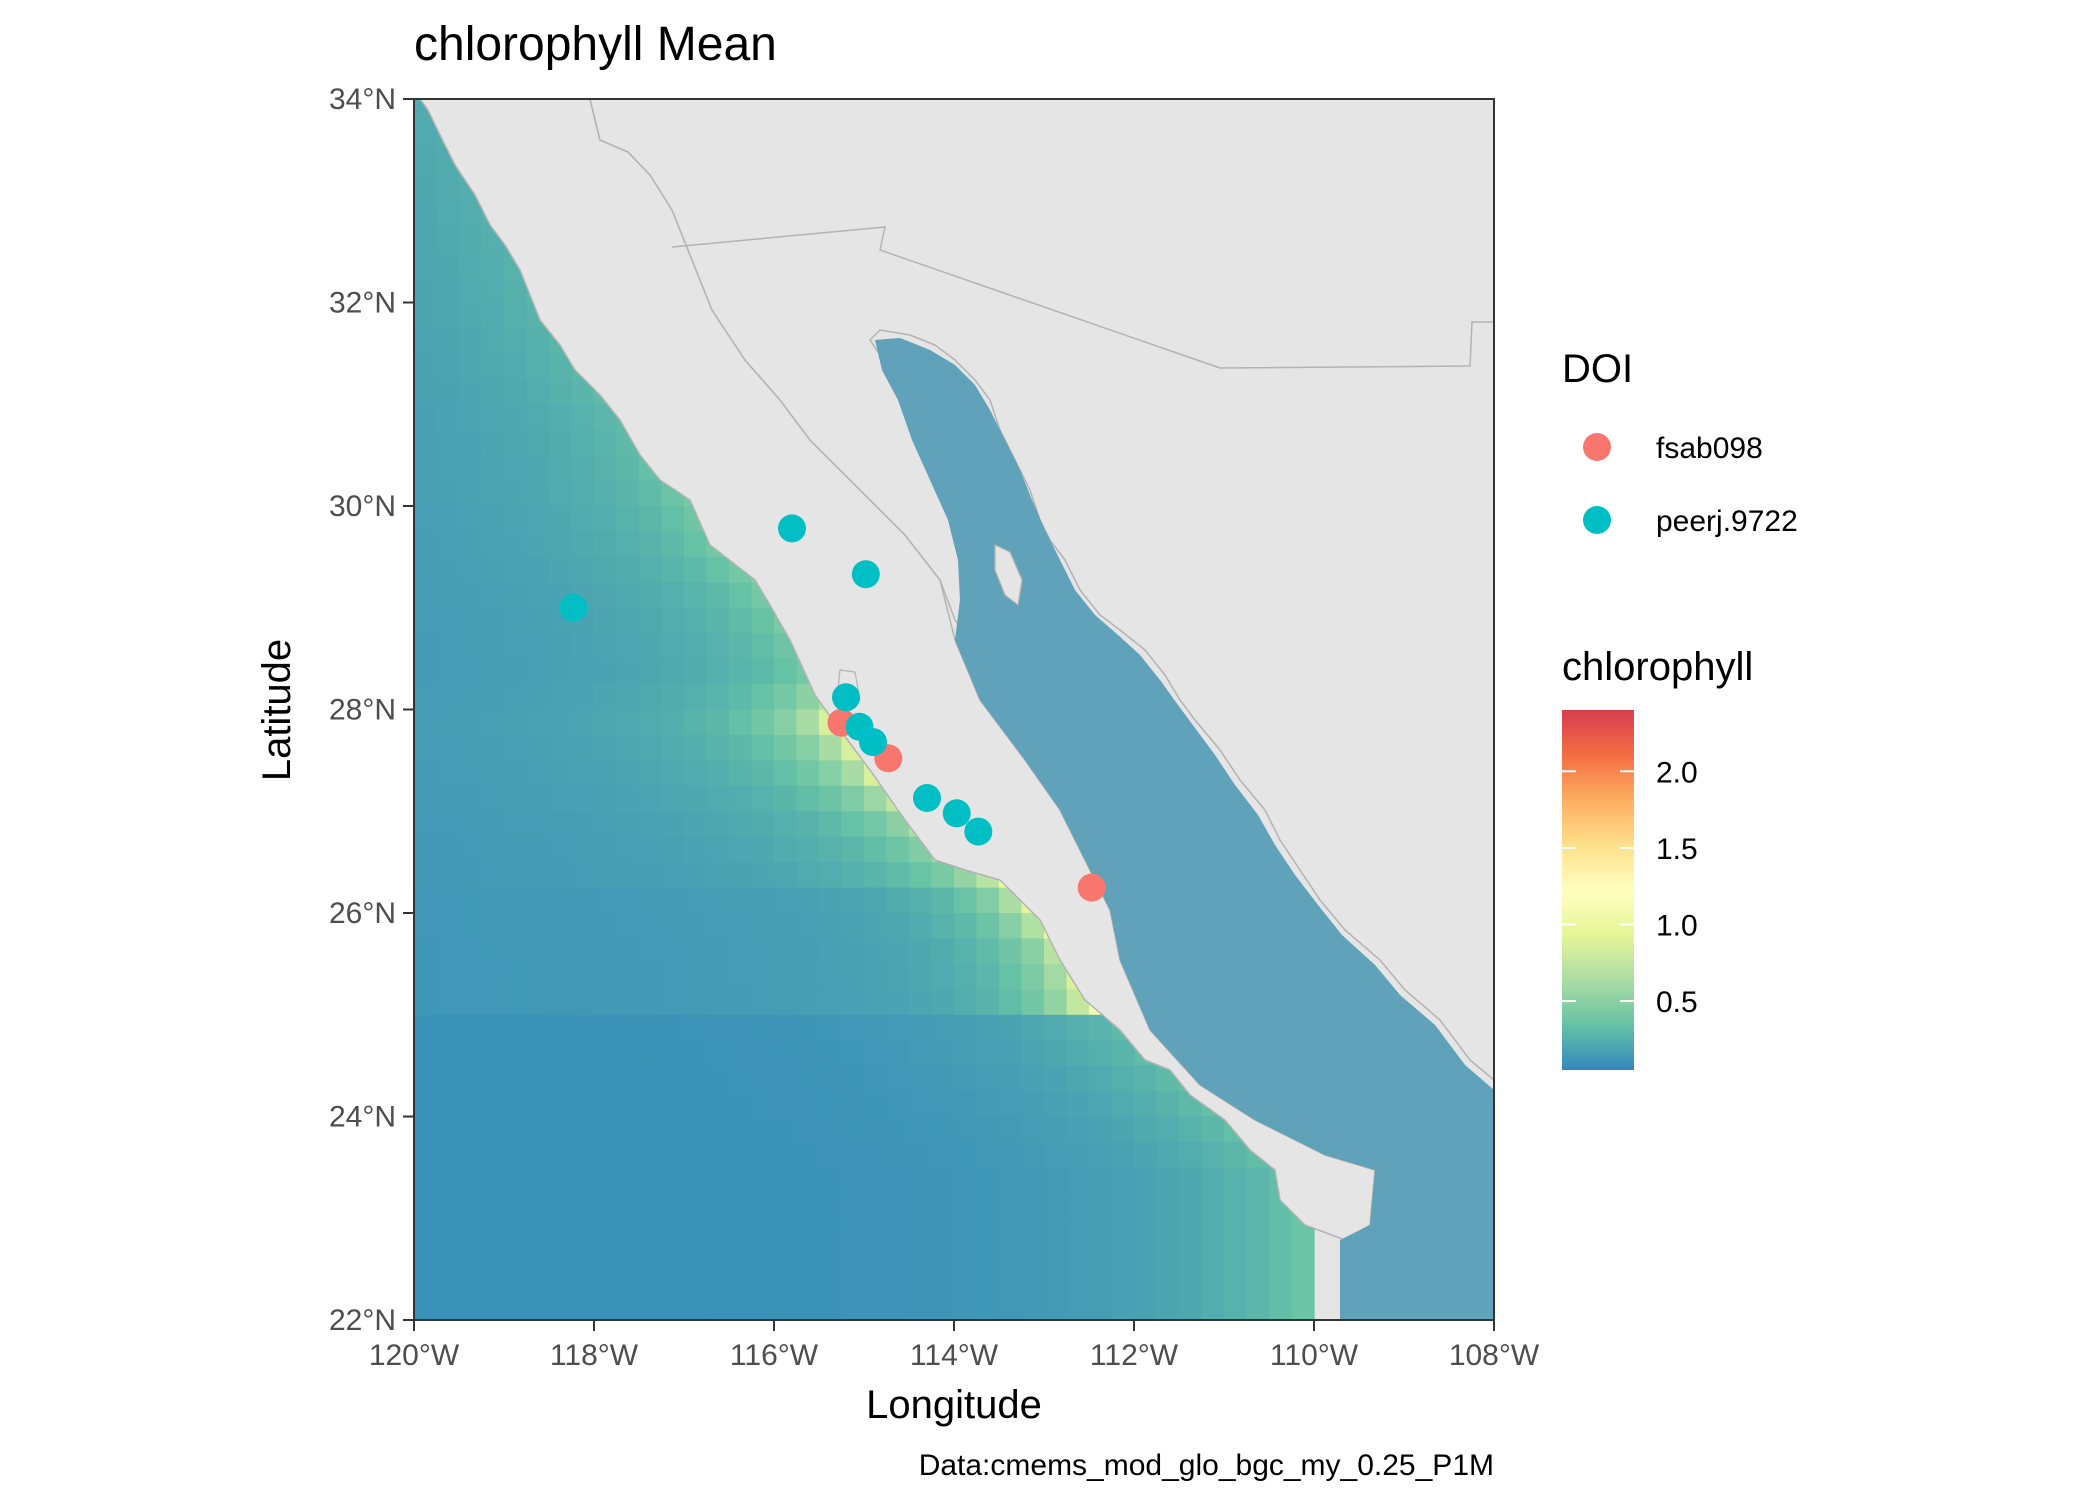 This screenshot has height=1499, width=2100. I want to click on sample-point-fsab098, so click(1091, 887).